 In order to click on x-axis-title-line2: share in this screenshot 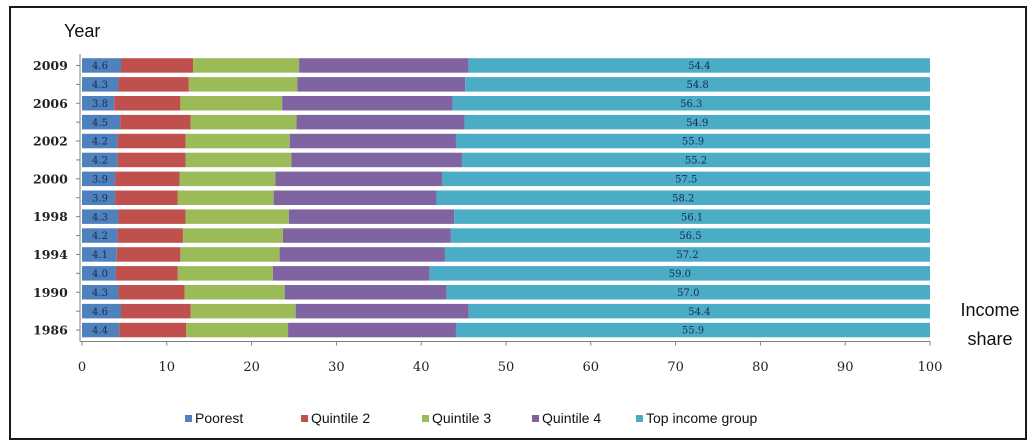, I will do `click(989, 339)`.